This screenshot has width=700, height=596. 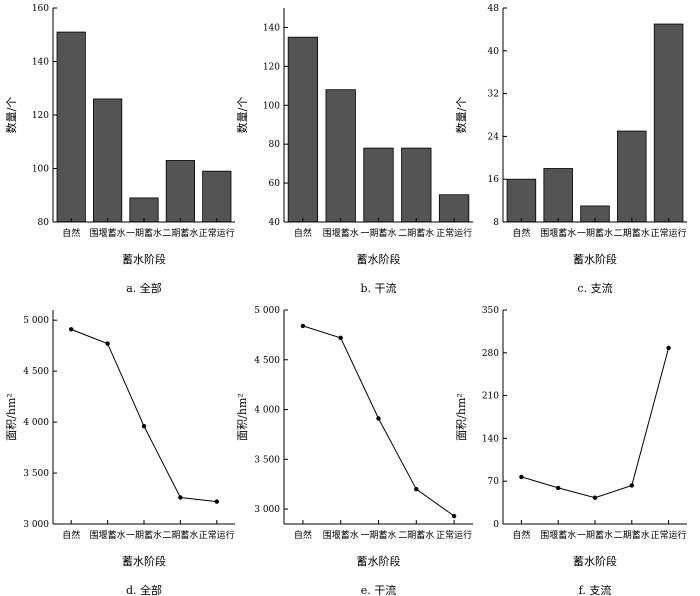 What do you see at coordinates (40, 9) in the screenshot?
I see `y-tick-label: 160` at bounding box center [40, 9].